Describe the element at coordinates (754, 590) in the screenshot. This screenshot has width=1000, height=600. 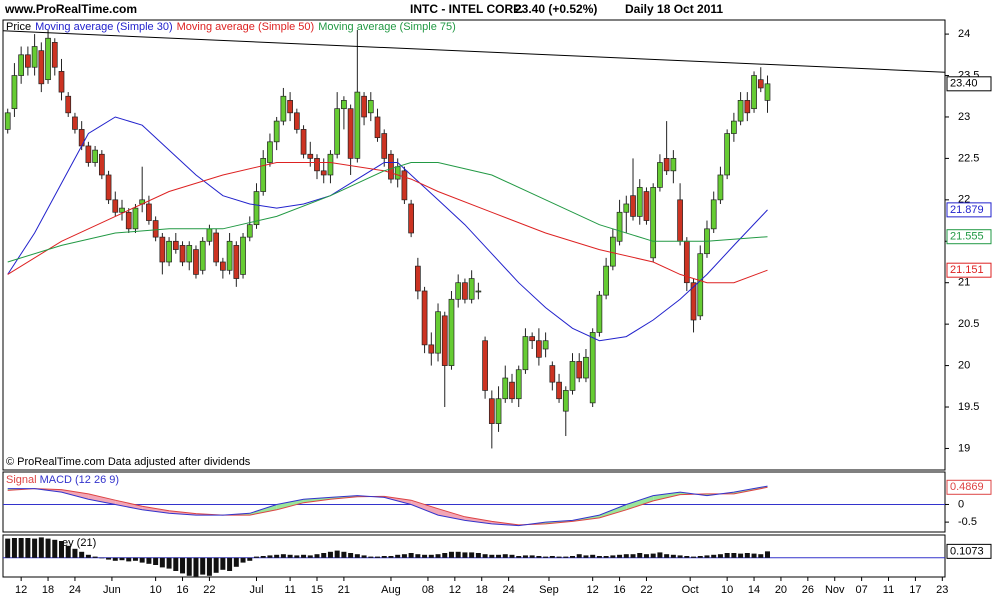
I see `x-tick-label: 14` at that location.